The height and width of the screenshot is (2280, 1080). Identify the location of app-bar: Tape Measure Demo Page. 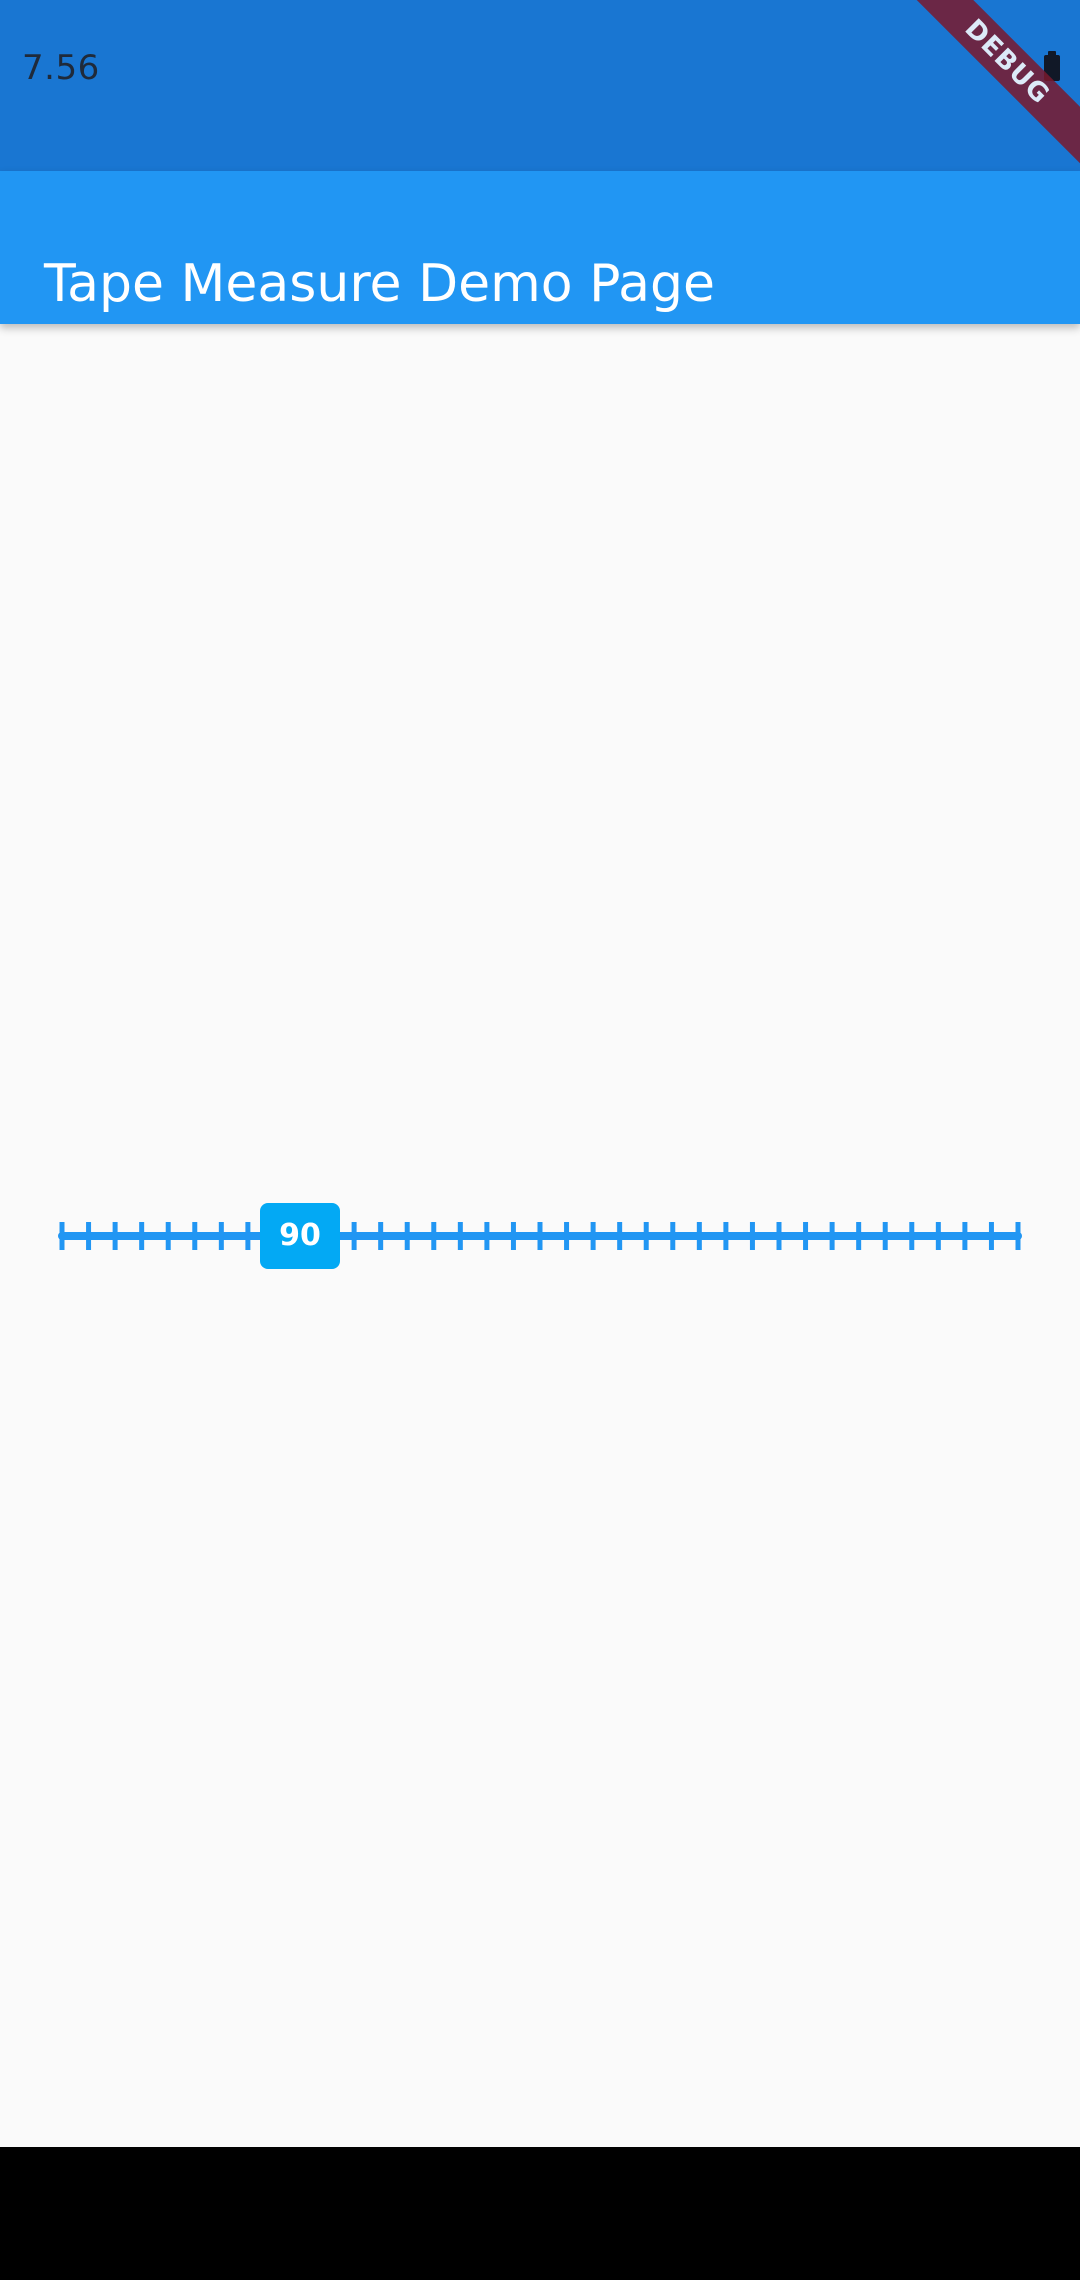
(540, 247).